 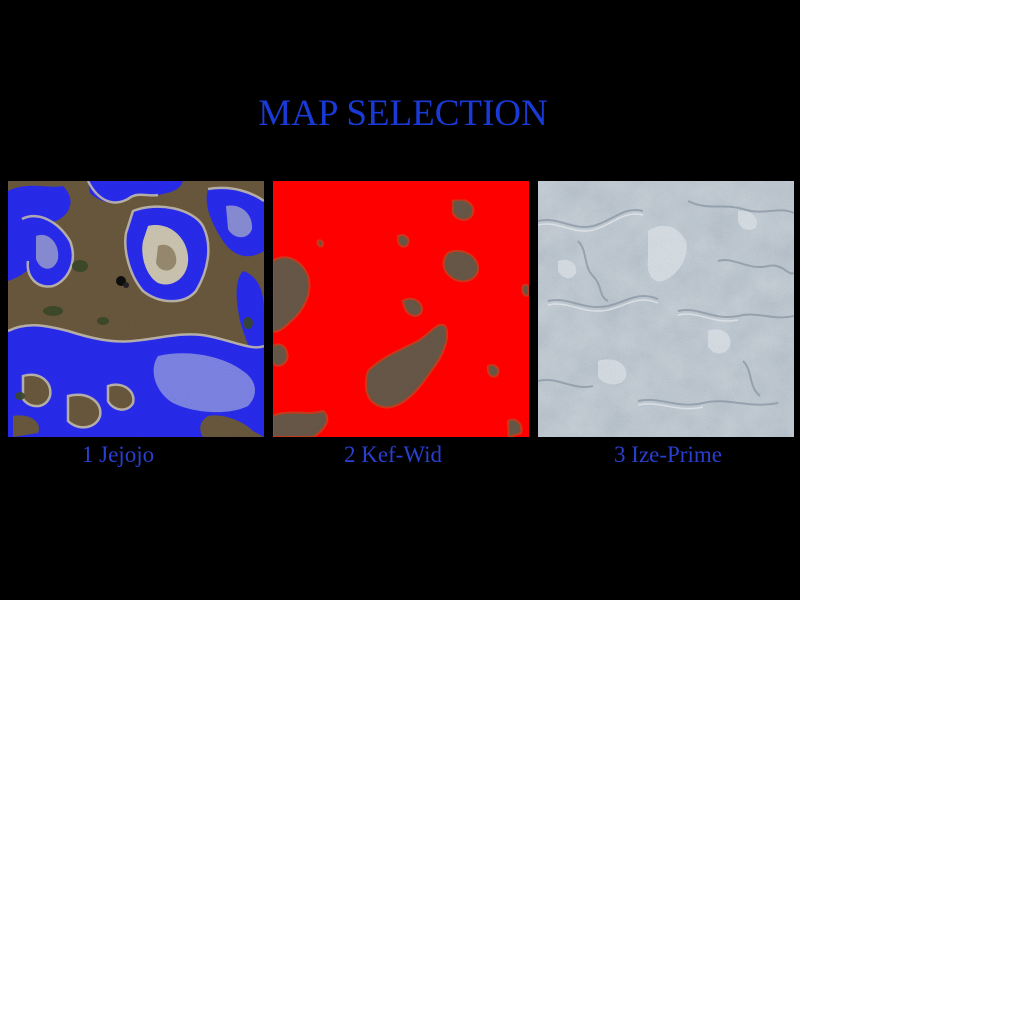 What do you see at coordinates (403, 113) in the screenshot?
I see `page-title: MAP SELECTION` at bounding box center [403, 113].